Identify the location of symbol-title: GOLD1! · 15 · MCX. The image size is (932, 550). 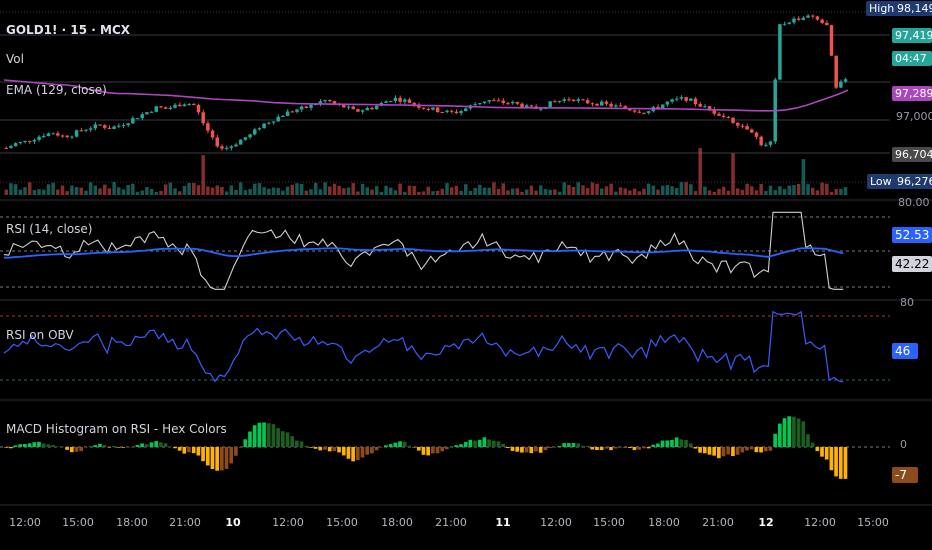
(68, 30).